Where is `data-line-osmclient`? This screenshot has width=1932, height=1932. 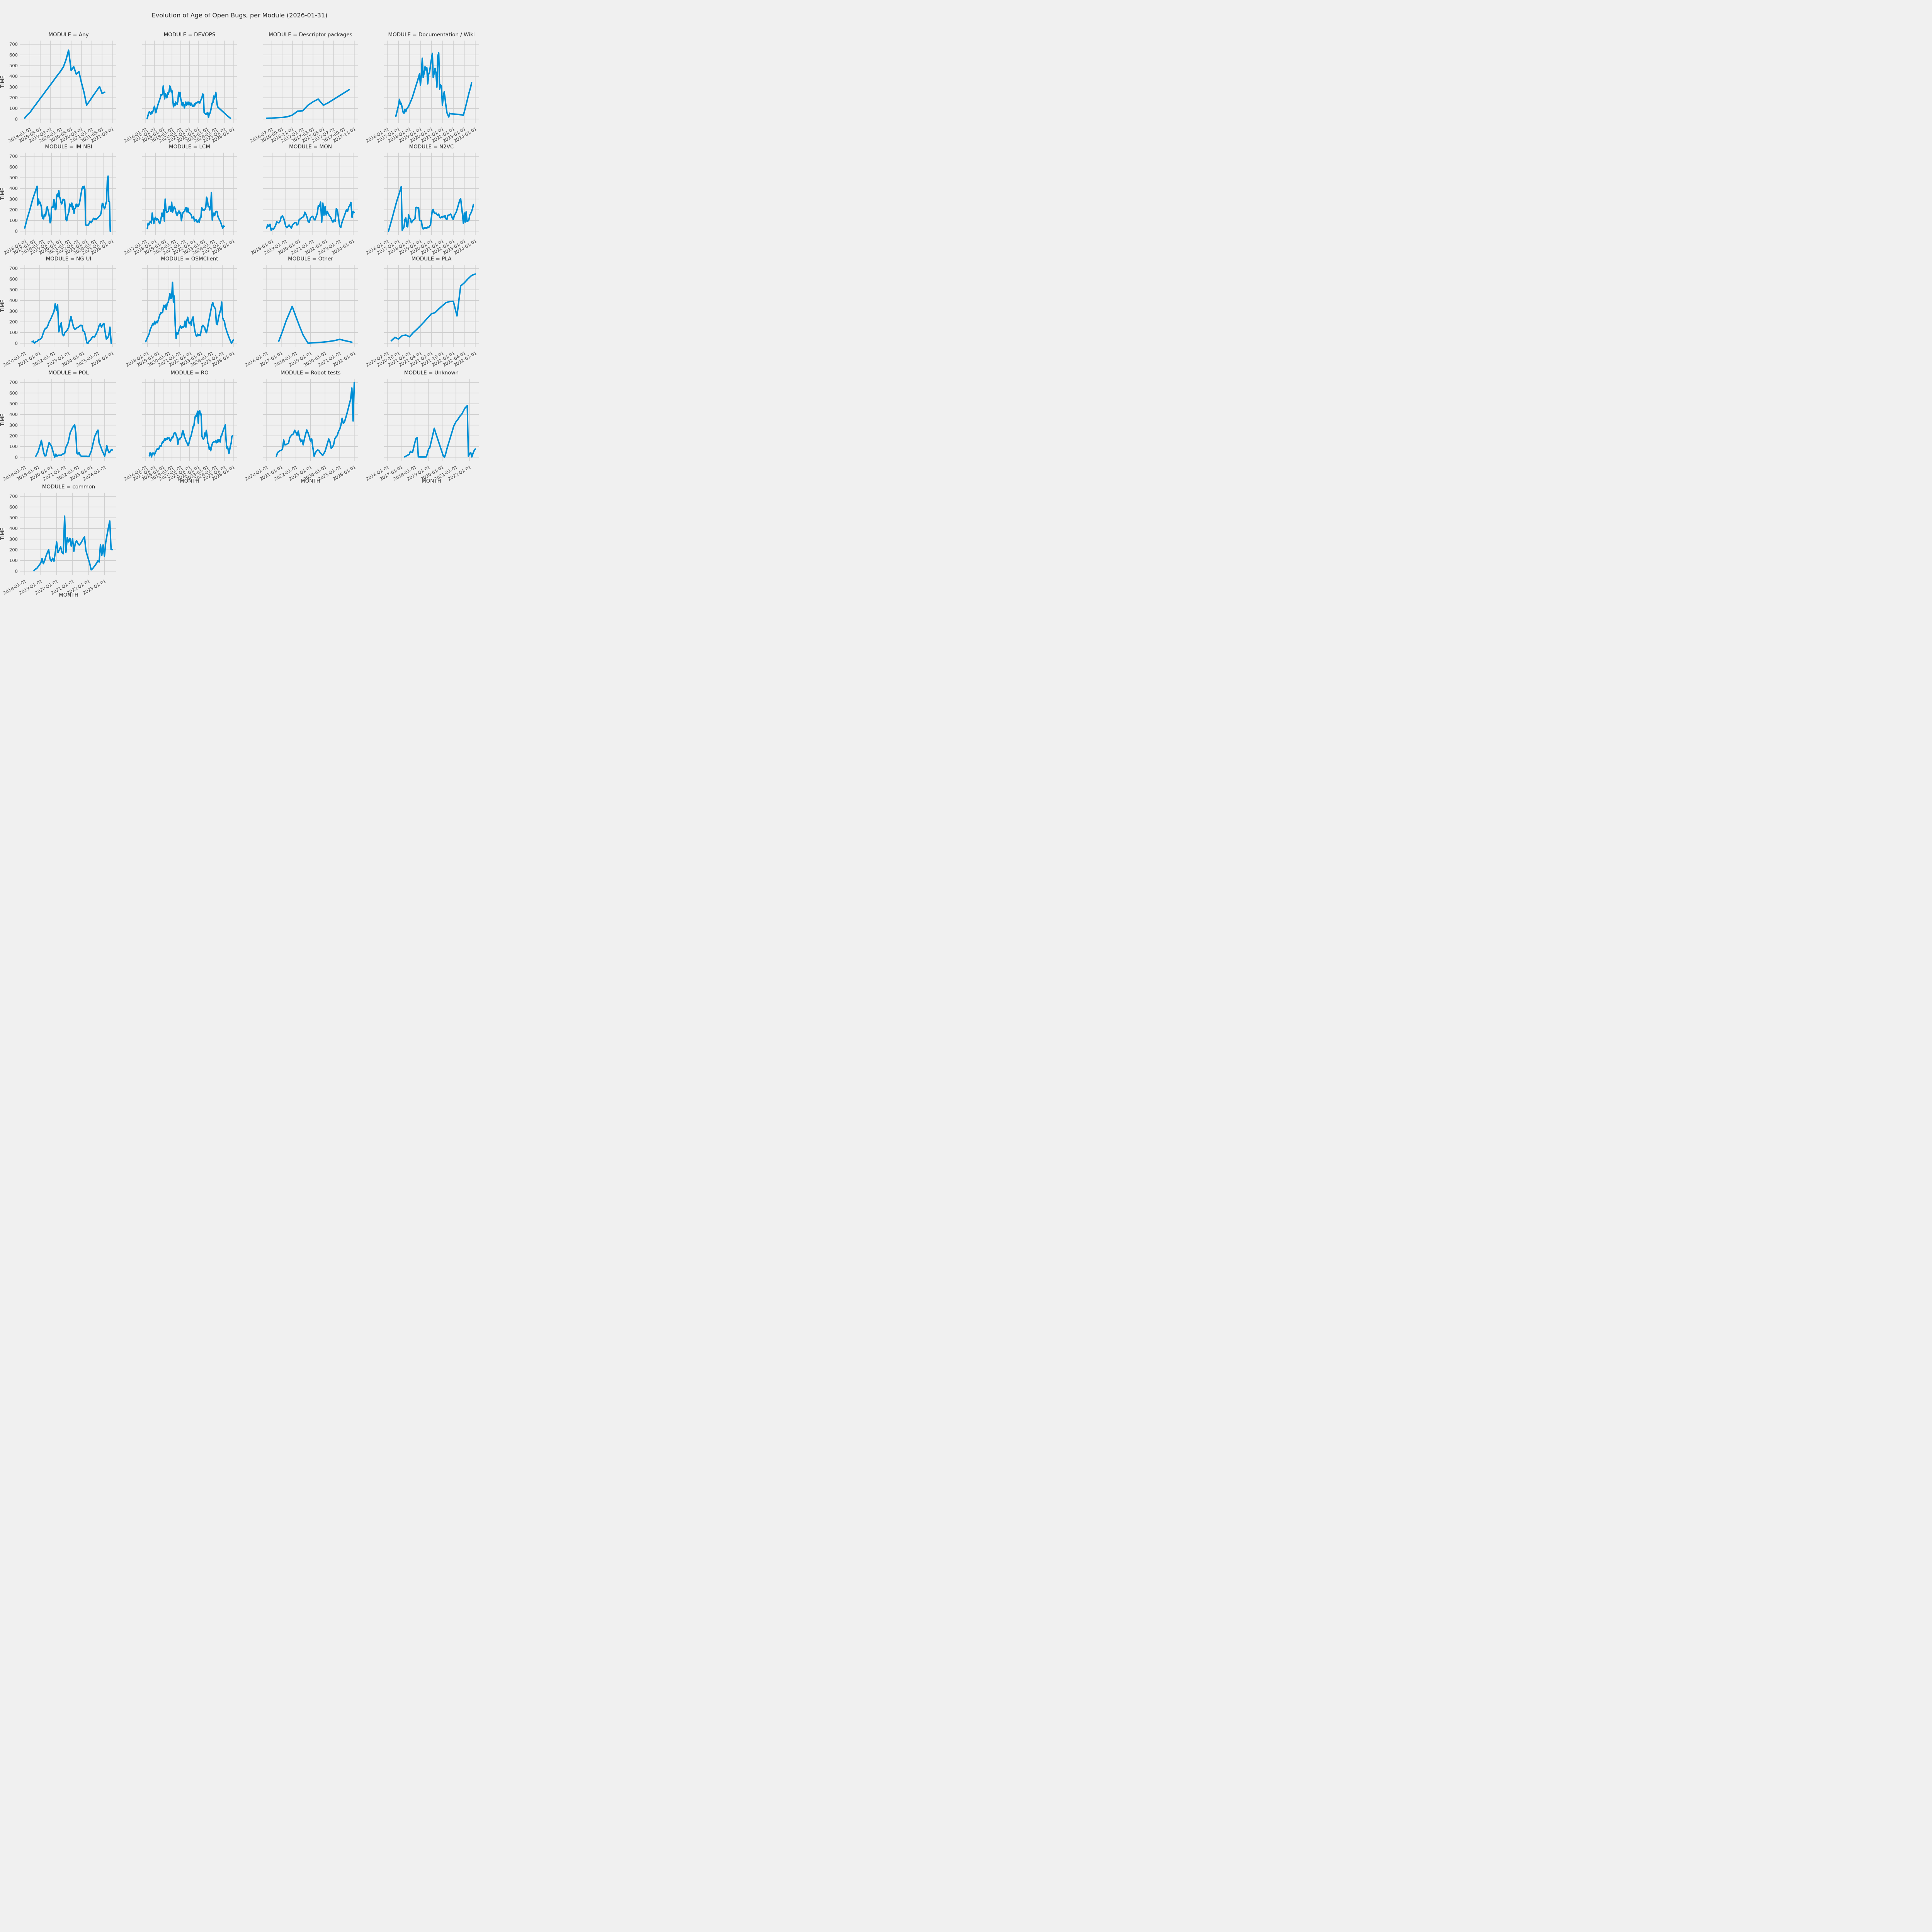 data-line-osmclient is located at coordinates (190, 312).